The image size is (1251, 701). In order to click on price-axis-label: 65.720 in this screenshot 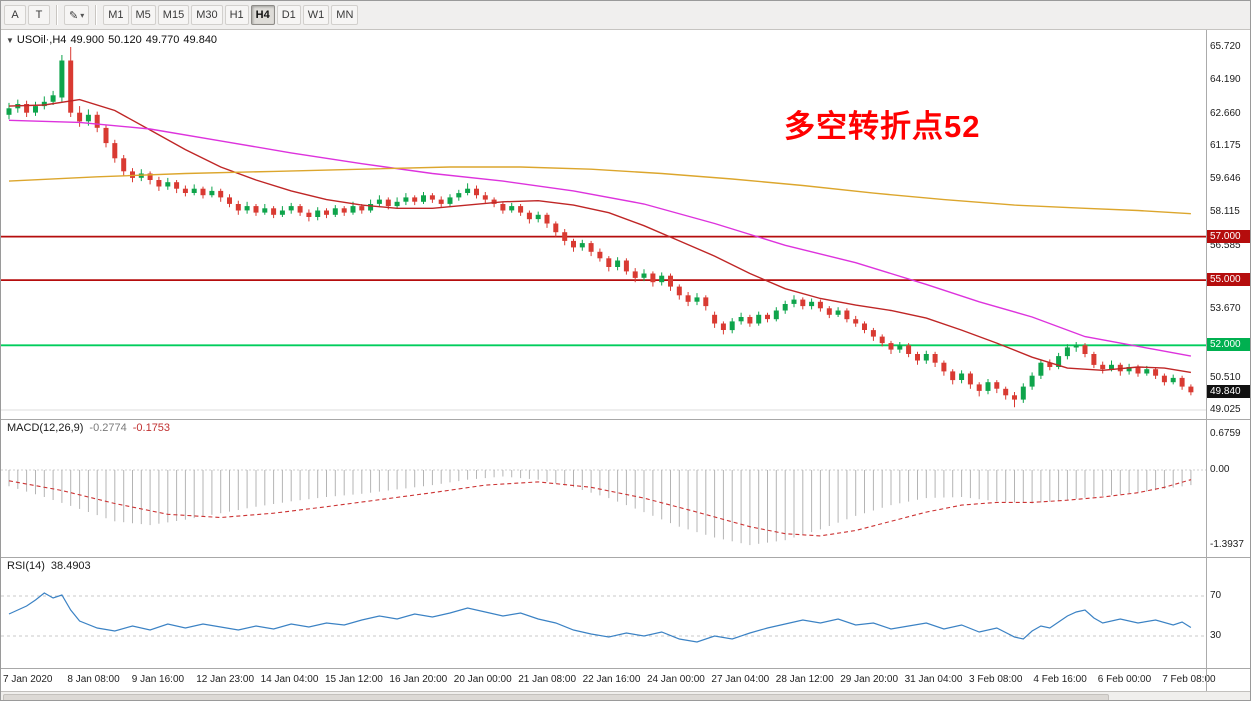, I will do `click(1225, 46)`.